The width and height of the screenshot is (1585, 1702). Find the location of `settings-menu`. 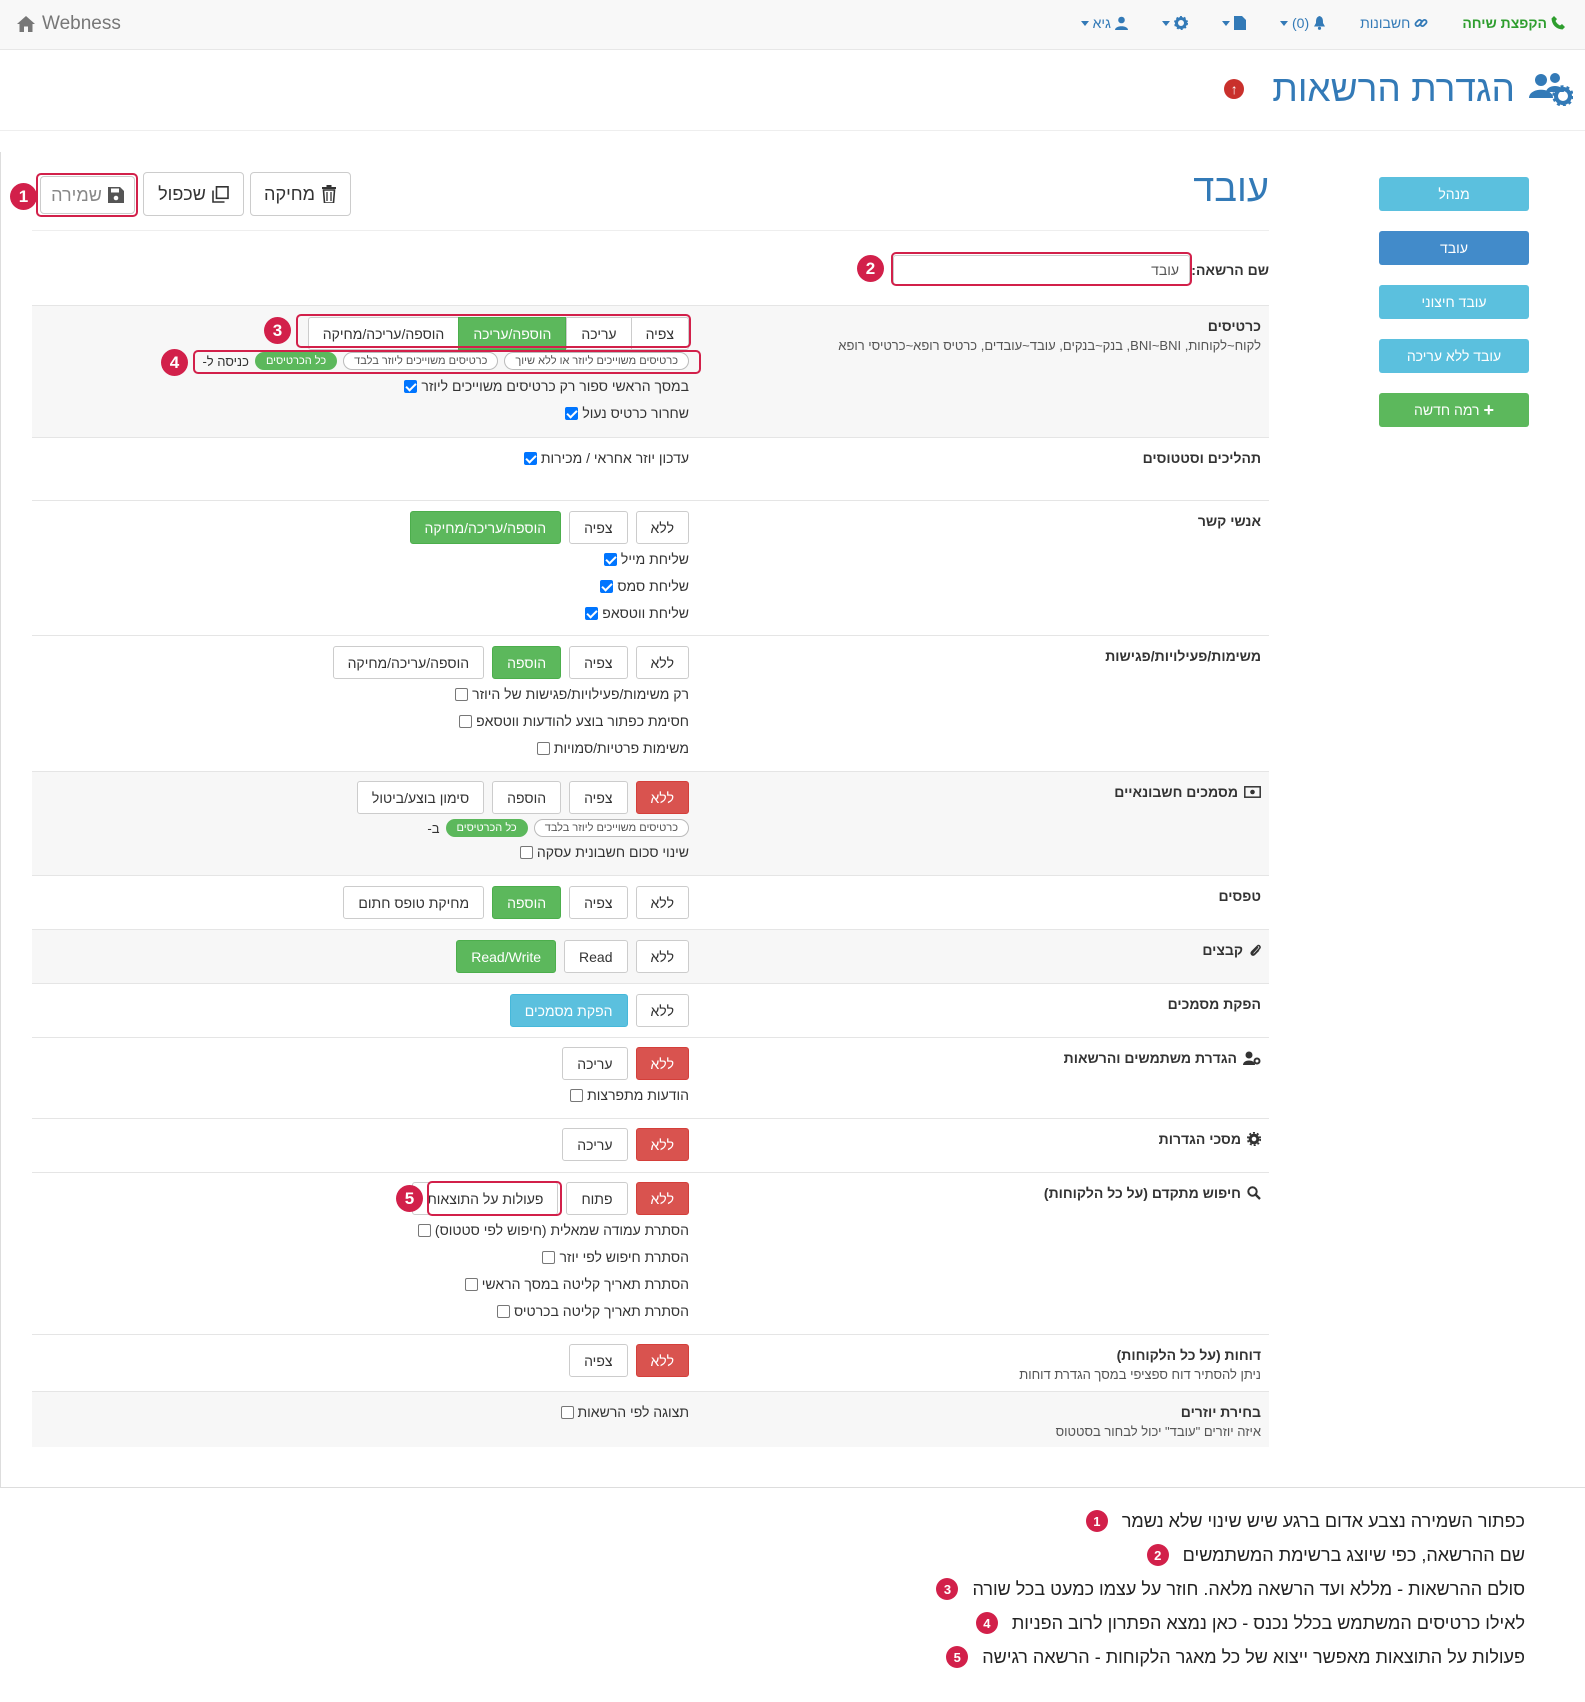

settings-menu is located at coordinates (1174, 23).